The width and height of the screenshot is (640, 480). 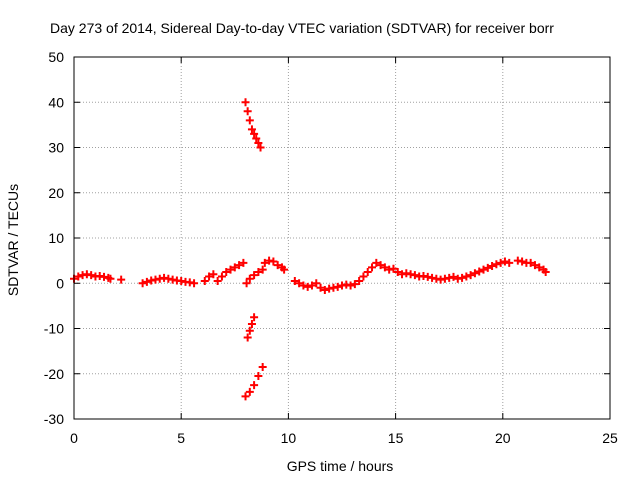 I want to click on x-tick-label: 0, so click(x=74, y=438).